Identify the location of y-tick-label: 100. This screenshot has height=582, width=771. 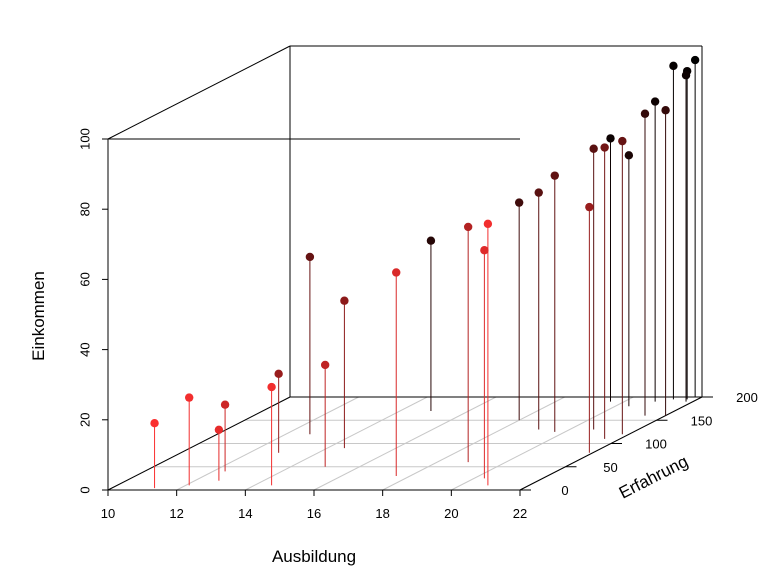
(656, 444).